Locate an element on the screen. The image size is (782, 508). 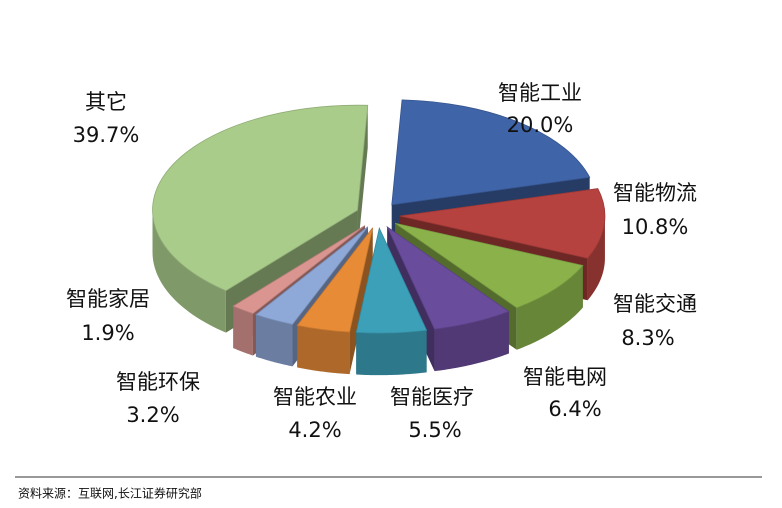
category-label: 智能农业 is located at coordinates (315, 397).